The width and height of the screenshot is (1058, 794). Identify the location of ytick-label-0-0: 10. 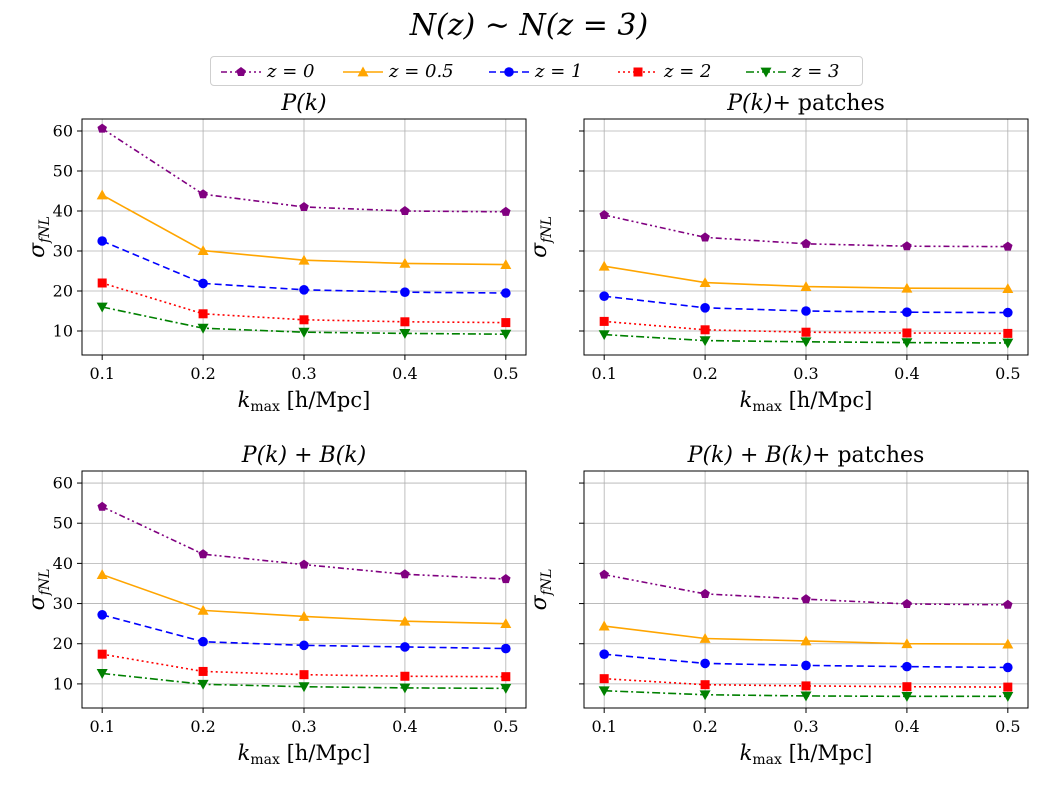
(63, 331).